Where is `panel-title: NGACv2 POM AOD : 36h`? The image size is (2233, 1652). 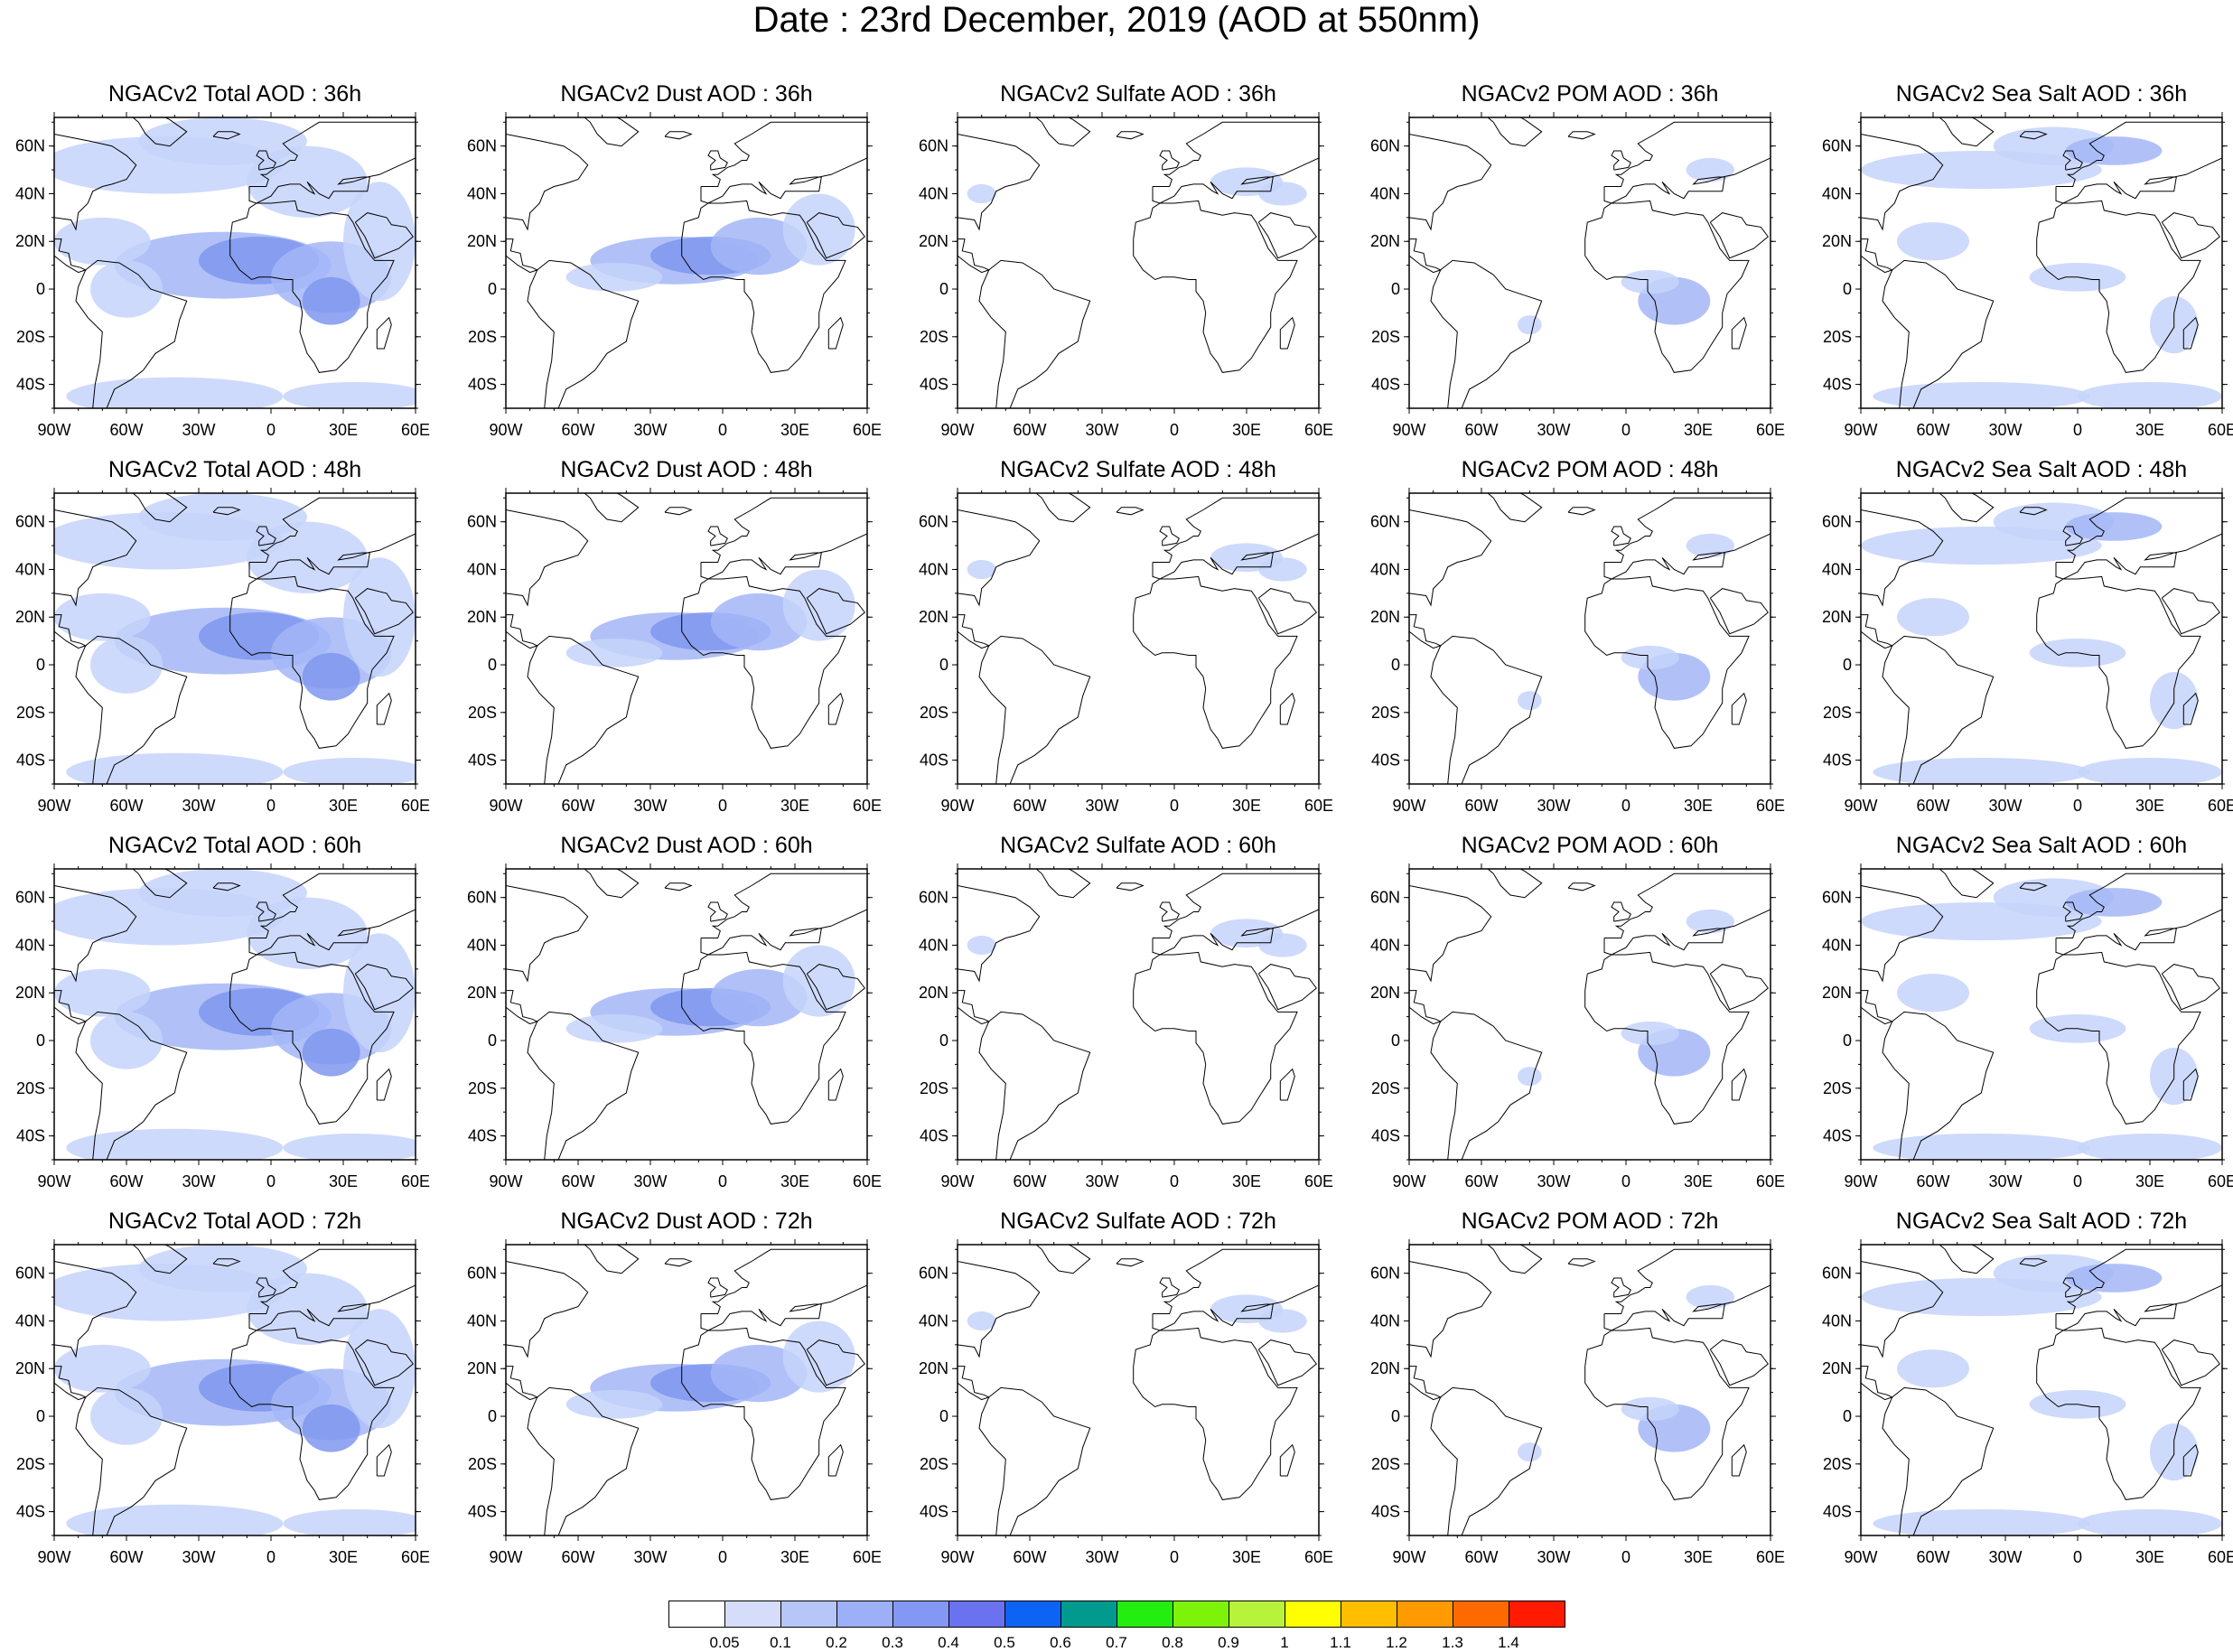 panel-title: NGACv2 POM AOD : 36h is located at coordinates (1590, 94).